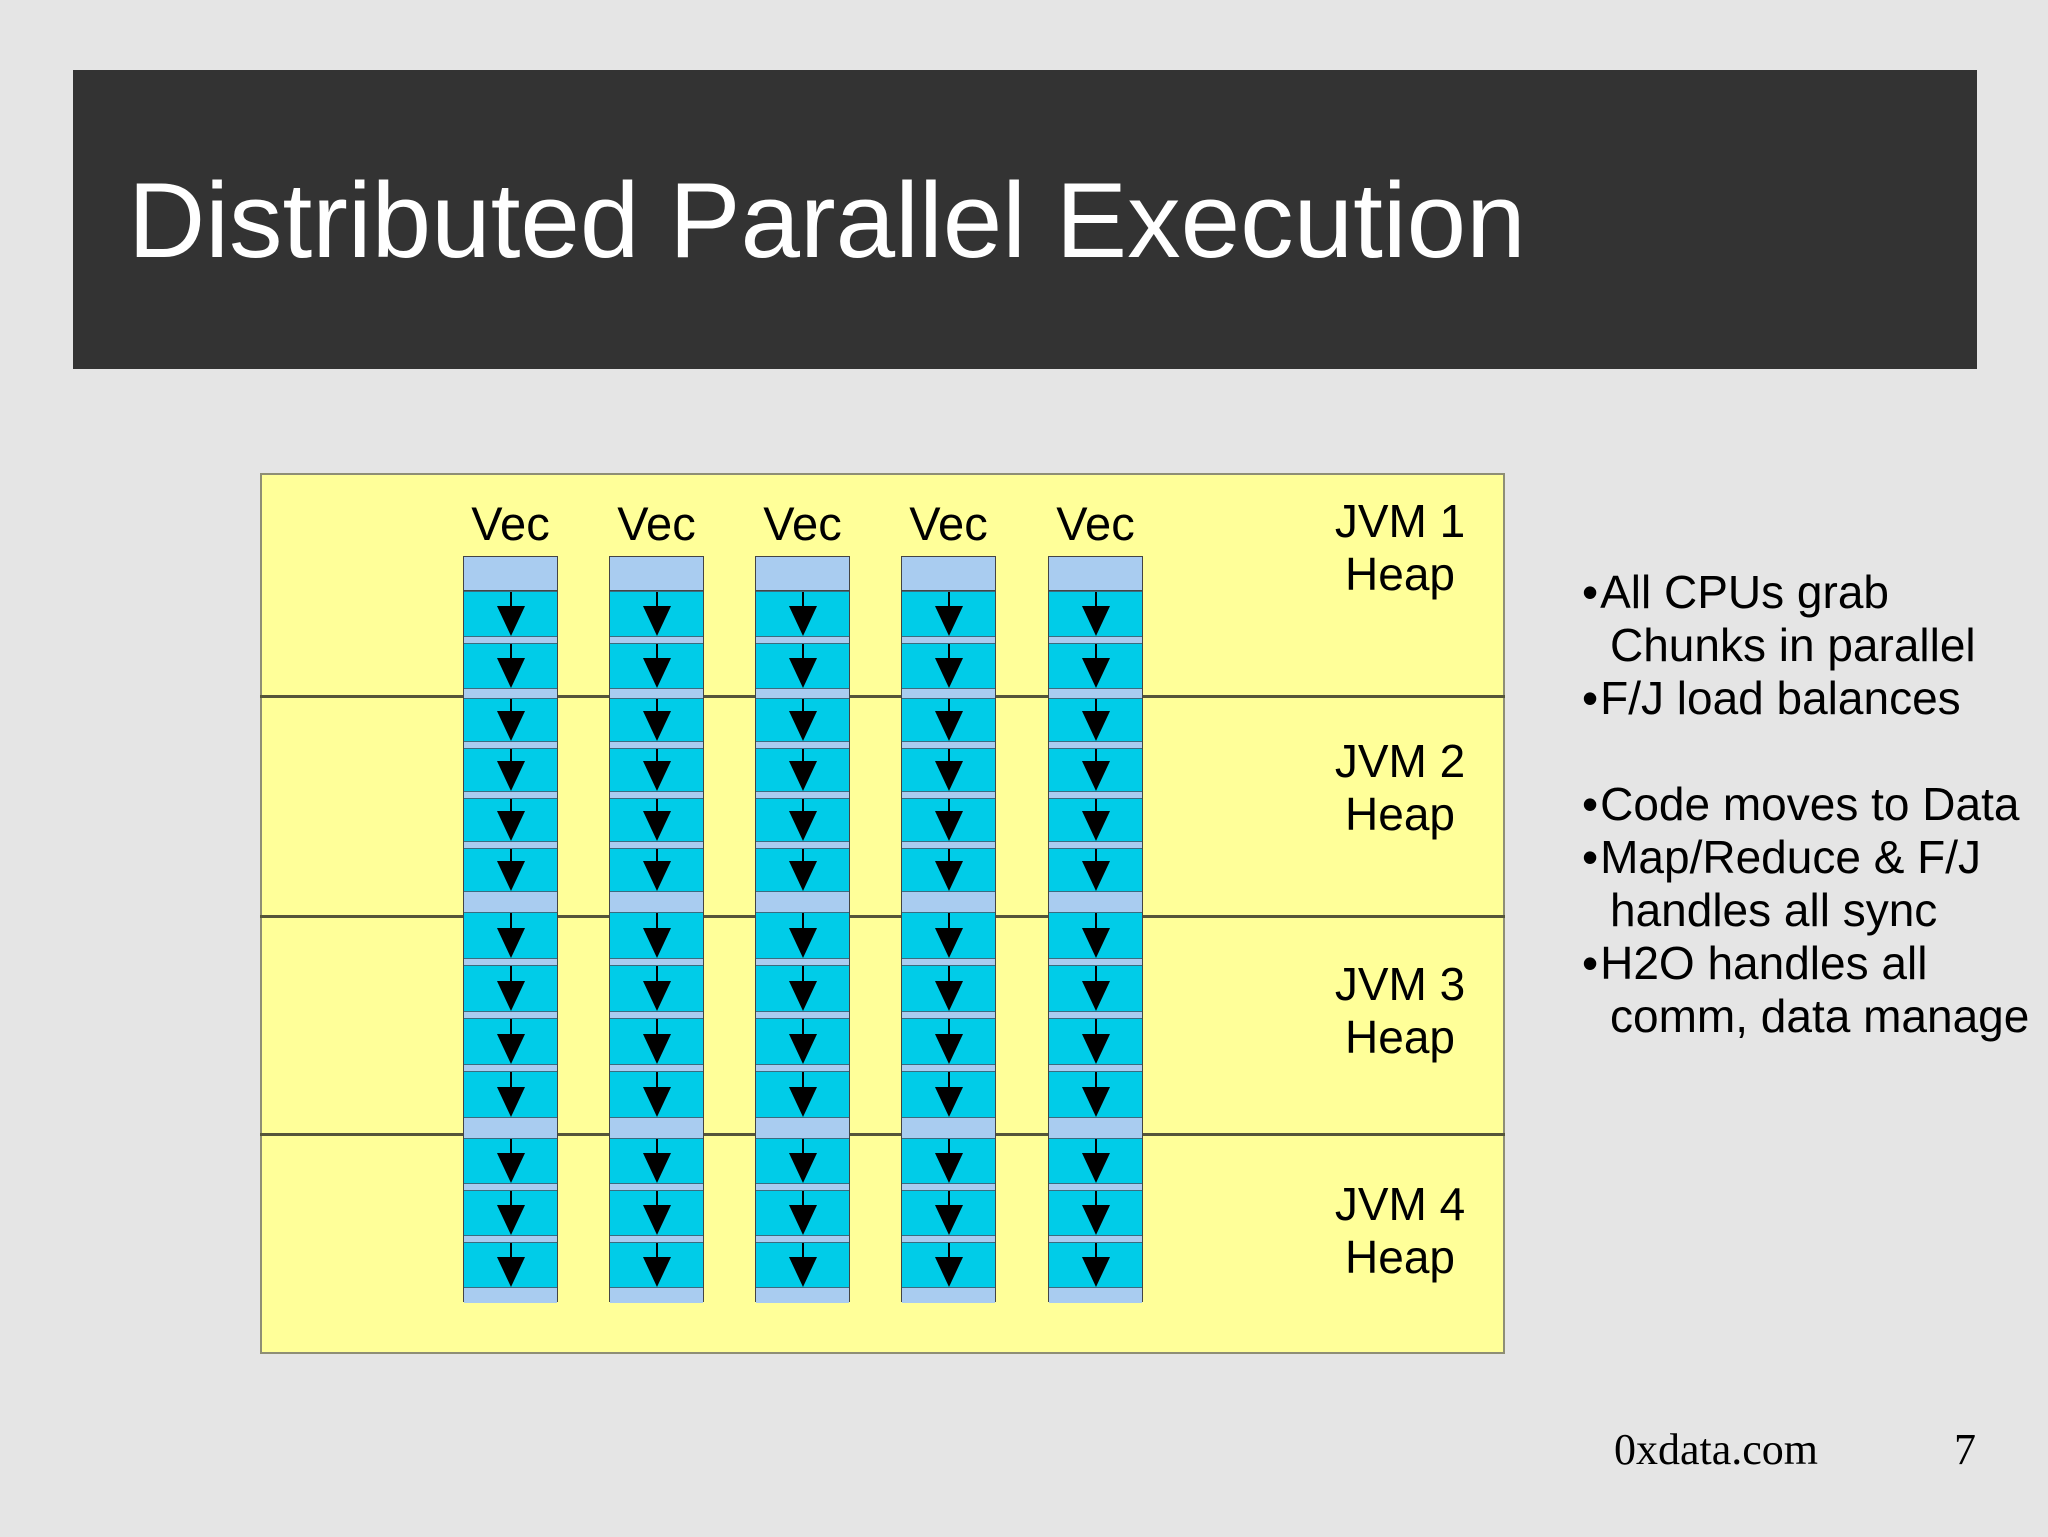  I want to click on heap-boundary-block, so click(948, 693).